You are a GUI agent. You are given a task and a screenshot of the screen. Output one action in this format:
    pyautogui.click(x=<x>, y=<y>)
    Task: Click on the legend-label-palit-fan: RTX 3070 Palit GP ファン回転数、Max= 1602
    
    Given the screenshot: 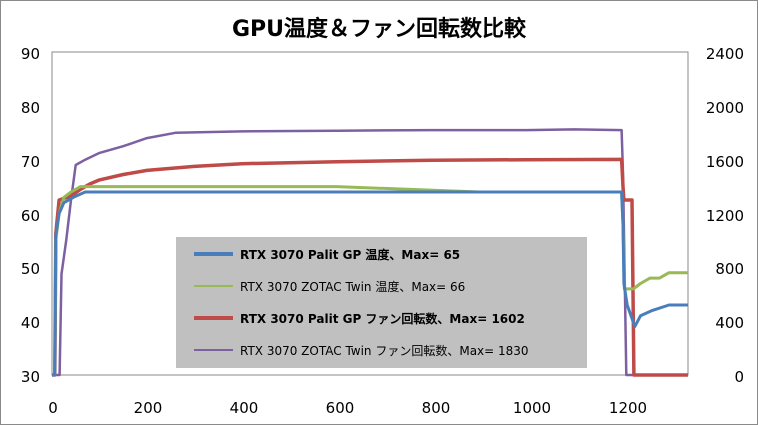 What is the action you would take?
    pyautogui.click(x=382, y=318)
    